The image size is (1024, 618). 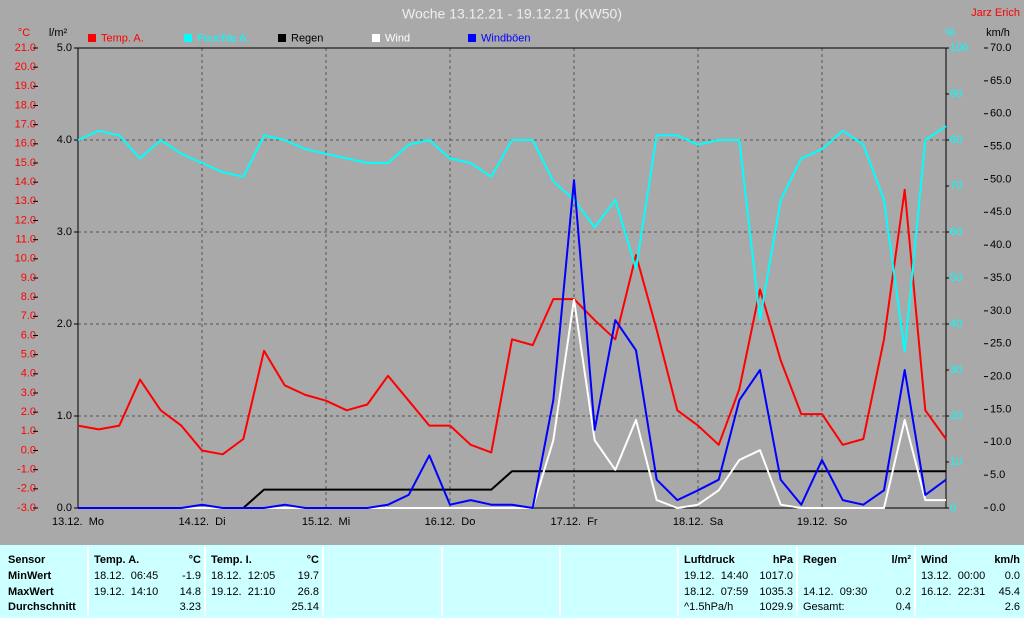 I want to click on x-tick-label: 18.12. Sa, so click(x=698, y=522).